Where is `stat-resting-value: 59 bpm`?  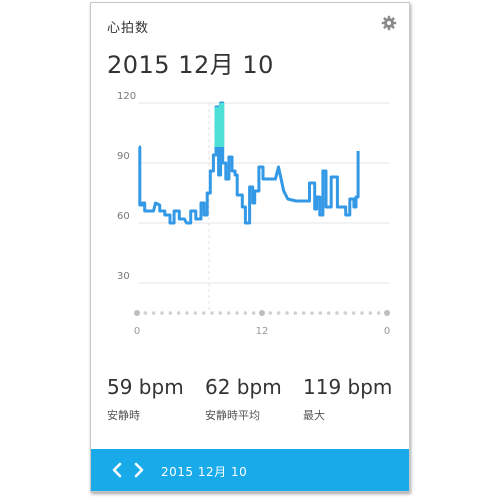 stat-resting-value: 59 bpm is located at coordinates (145, 387).